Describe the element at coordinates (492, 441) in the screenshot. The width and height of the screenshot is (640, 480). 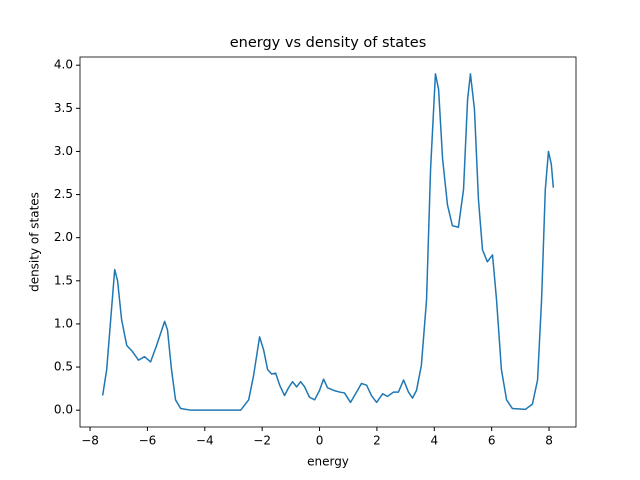
I see `x-tick-label: 6` at that location.